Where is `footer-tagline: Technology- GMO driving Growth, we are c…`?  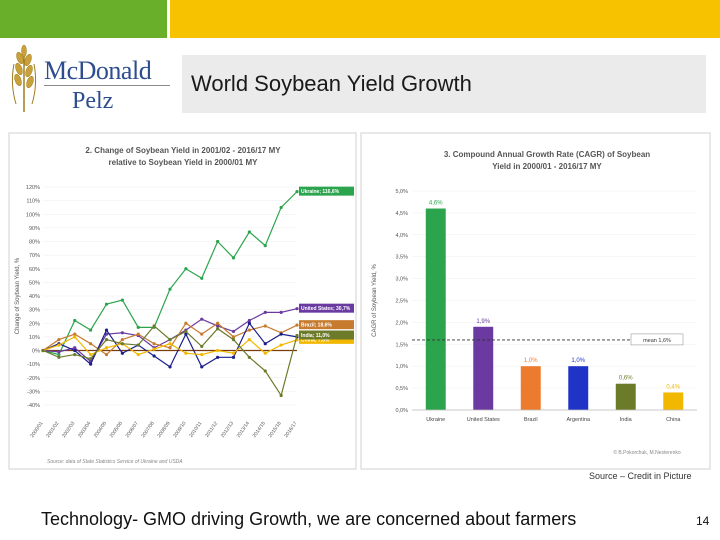 footer-tagline: Technology- GMO driving Growth, we are c… is located at coordinates (309, 519).